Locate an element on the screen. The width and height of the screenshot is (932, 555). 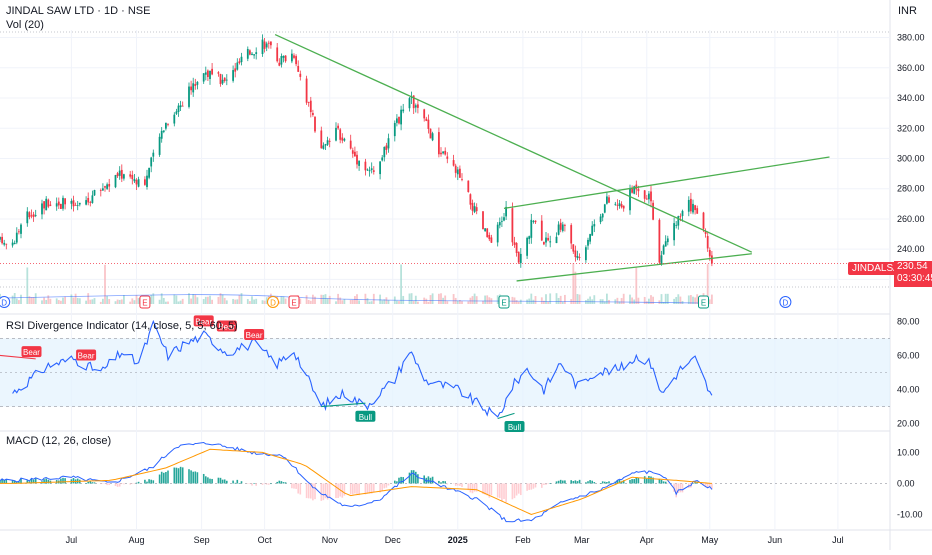
price-tick-label: 380.00 is located at coordinates (911, 38).